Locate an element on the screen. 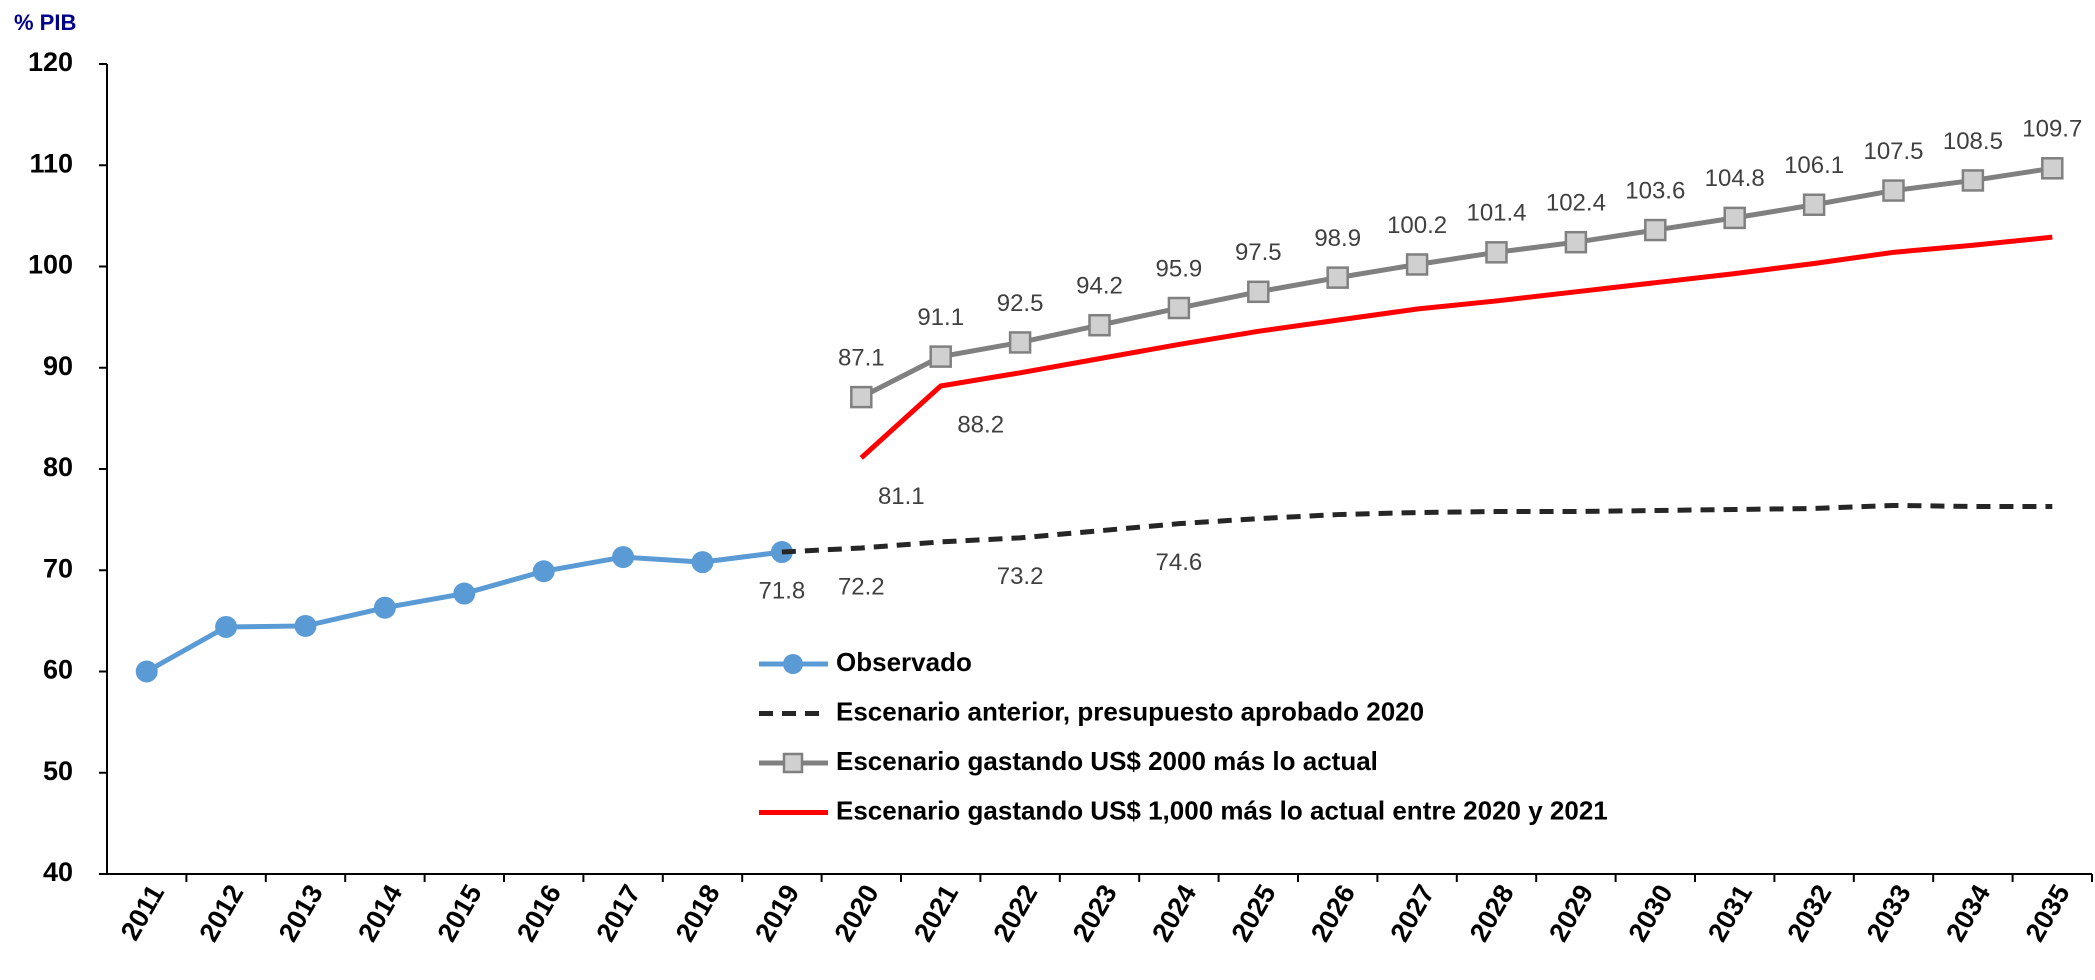 The width and height of the screenshot is (2095, 980). data-label: 72.2 is located at coordinates (861, 586).